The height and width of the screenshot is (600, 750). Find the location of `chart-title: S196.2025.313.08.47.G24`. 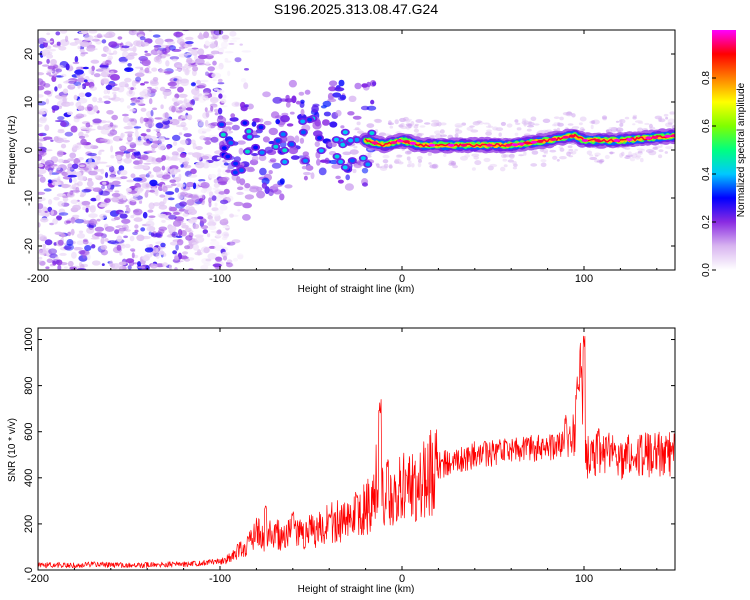

chart-title: S196.2025.313.08.47.G24 is located at coordinates (356, 9).